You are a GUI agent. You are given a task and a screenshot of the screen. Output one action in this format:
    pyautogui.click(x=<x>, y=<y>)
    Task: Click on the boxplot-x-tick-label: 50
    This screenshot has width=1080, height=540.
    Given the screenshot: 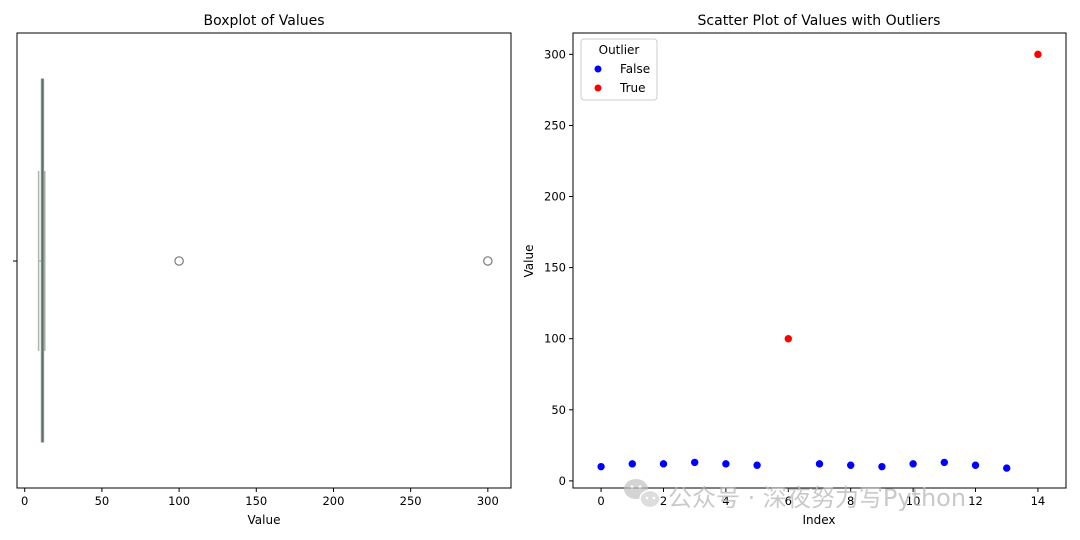 What is the action you would take?
    pyautogui.click(x=102, y=501)
    